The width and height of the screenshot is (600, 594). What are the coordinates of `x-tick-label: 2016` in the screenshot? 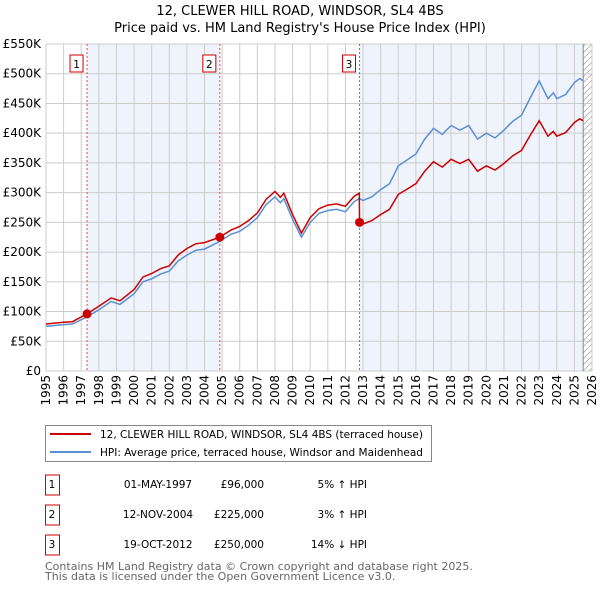 It's located at (416, 390).